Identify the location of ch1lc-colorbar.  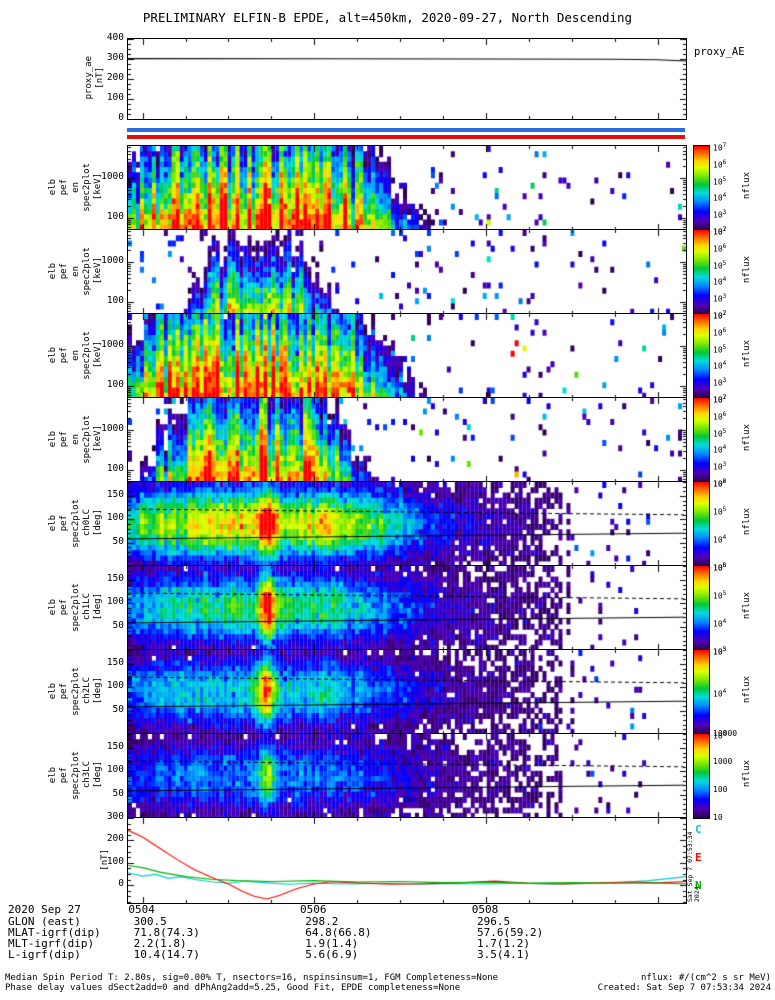
(701, 608).